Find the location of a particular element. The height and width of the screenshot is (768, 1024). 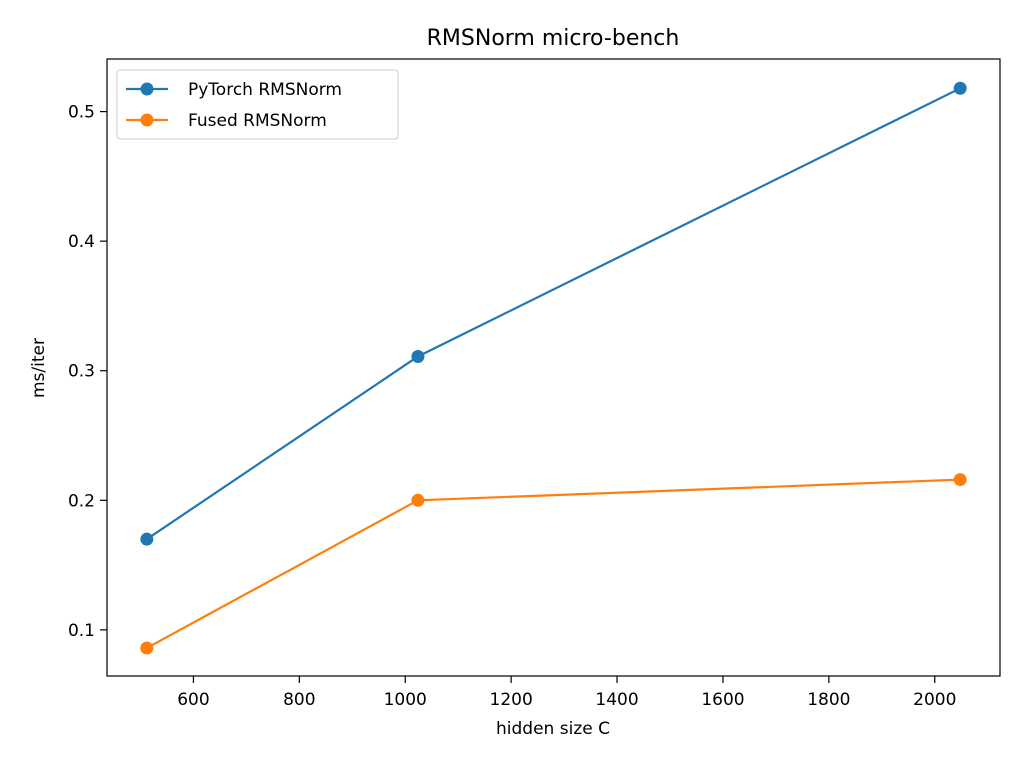

x-tick-label: 1800 is located at coordinates (828, 700).